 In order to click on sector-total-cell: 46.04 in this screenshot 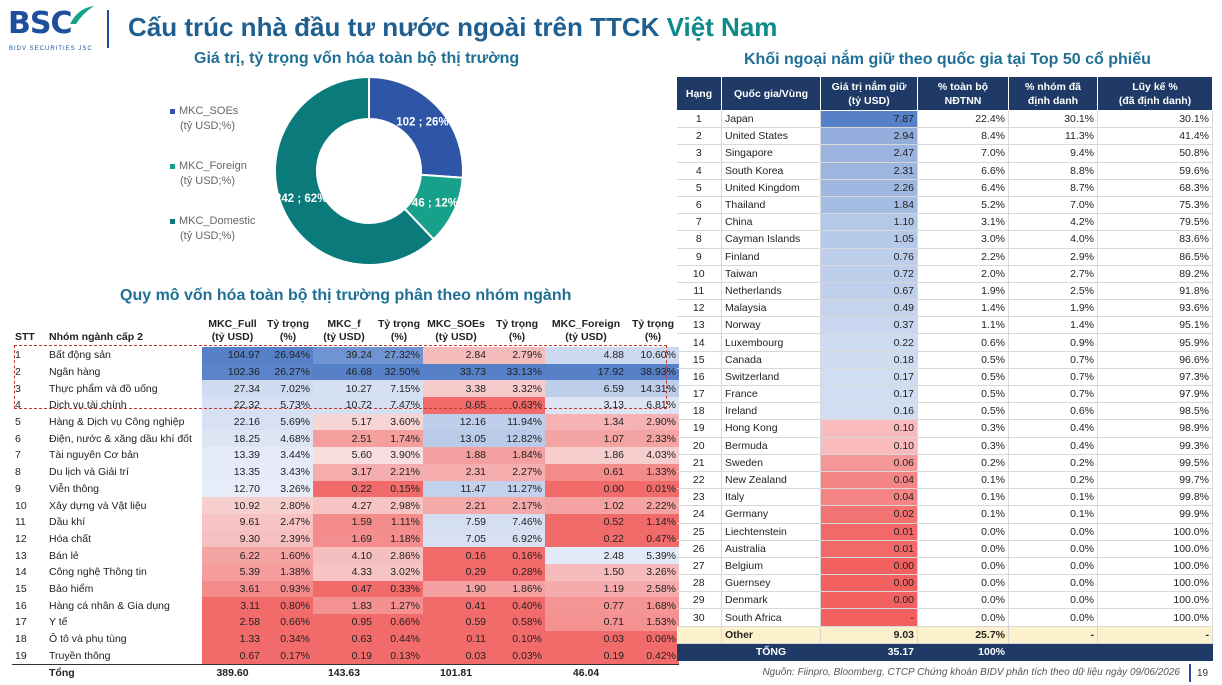, I will do `click(586, 673)`.